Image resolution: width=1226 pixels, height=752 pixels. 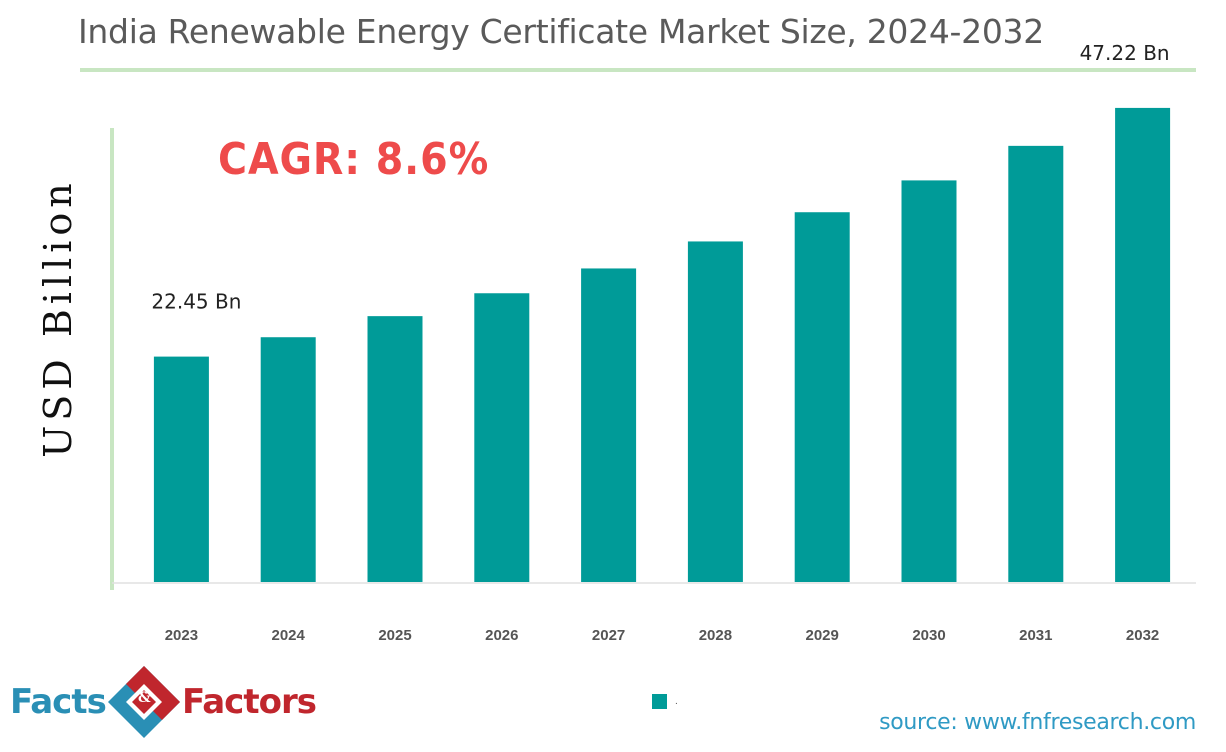 What do you see at coordinates (662, 635) in the screenshot?
I see `x-tick-labels: 2023 2024 2025 2026 2027 2028 2029 2030 2031 2032` at bounding box center [662, 635].